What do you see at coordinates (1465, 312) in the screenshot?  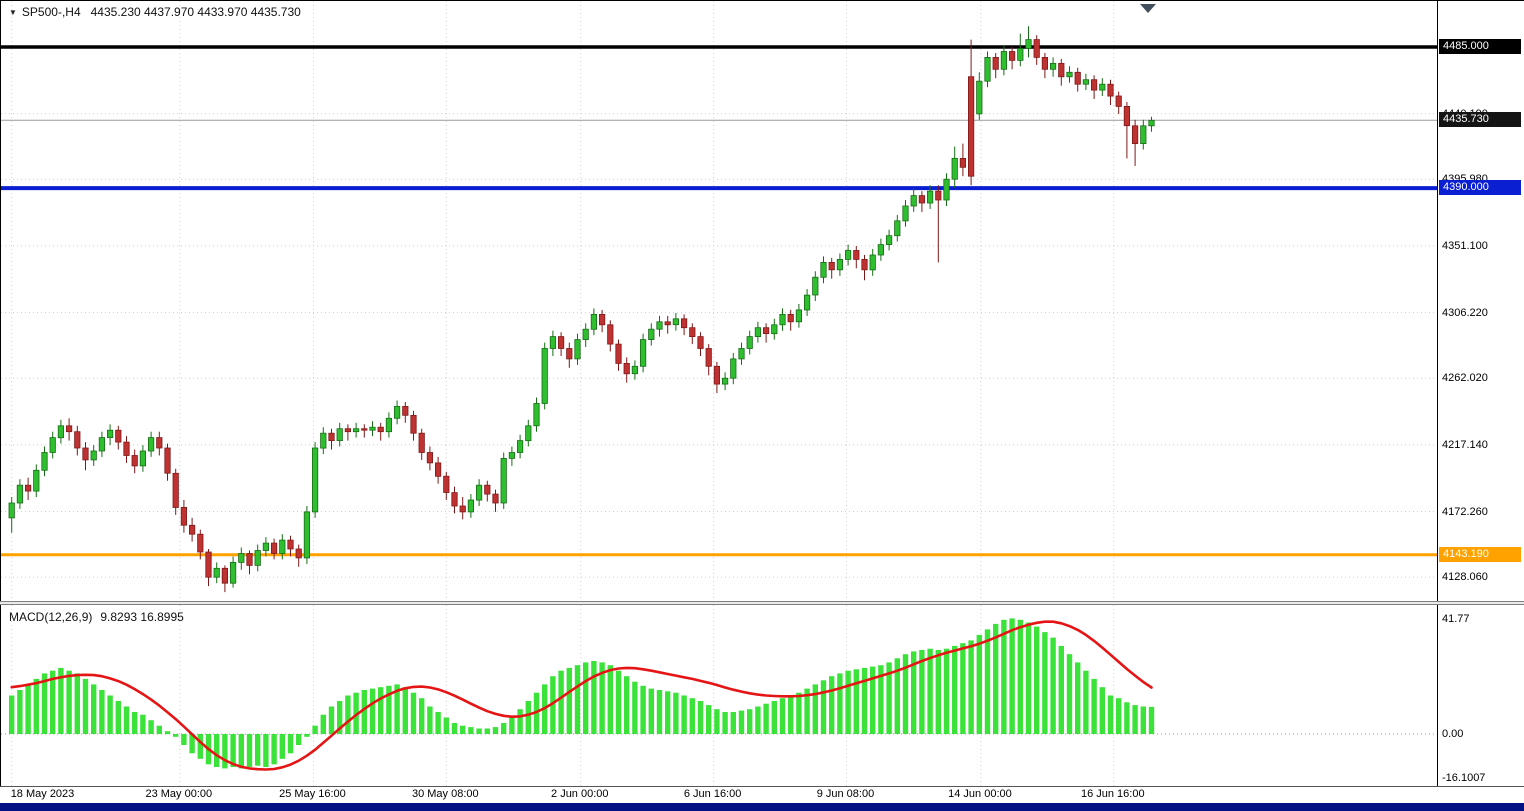 I see `price-grid-label: 4306.220` at bounding box center [1465, 312].